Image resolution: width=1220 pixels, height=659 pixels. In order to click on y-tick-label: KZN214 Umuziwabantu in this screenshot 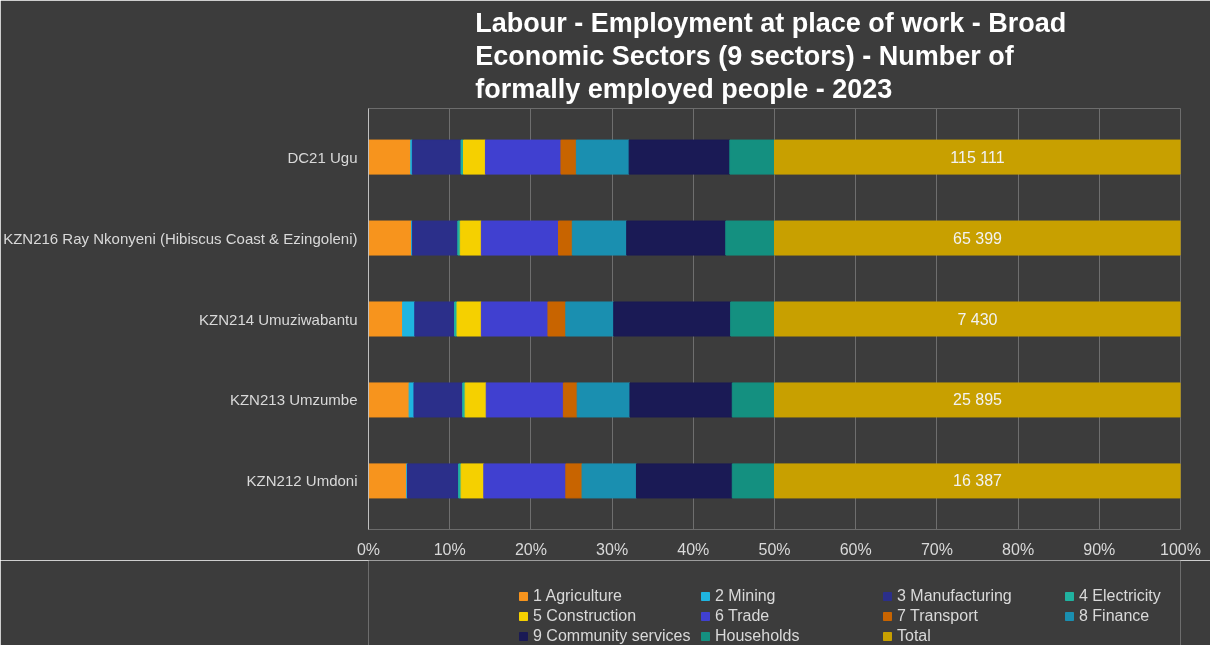, I will do `click(278, 319)`.